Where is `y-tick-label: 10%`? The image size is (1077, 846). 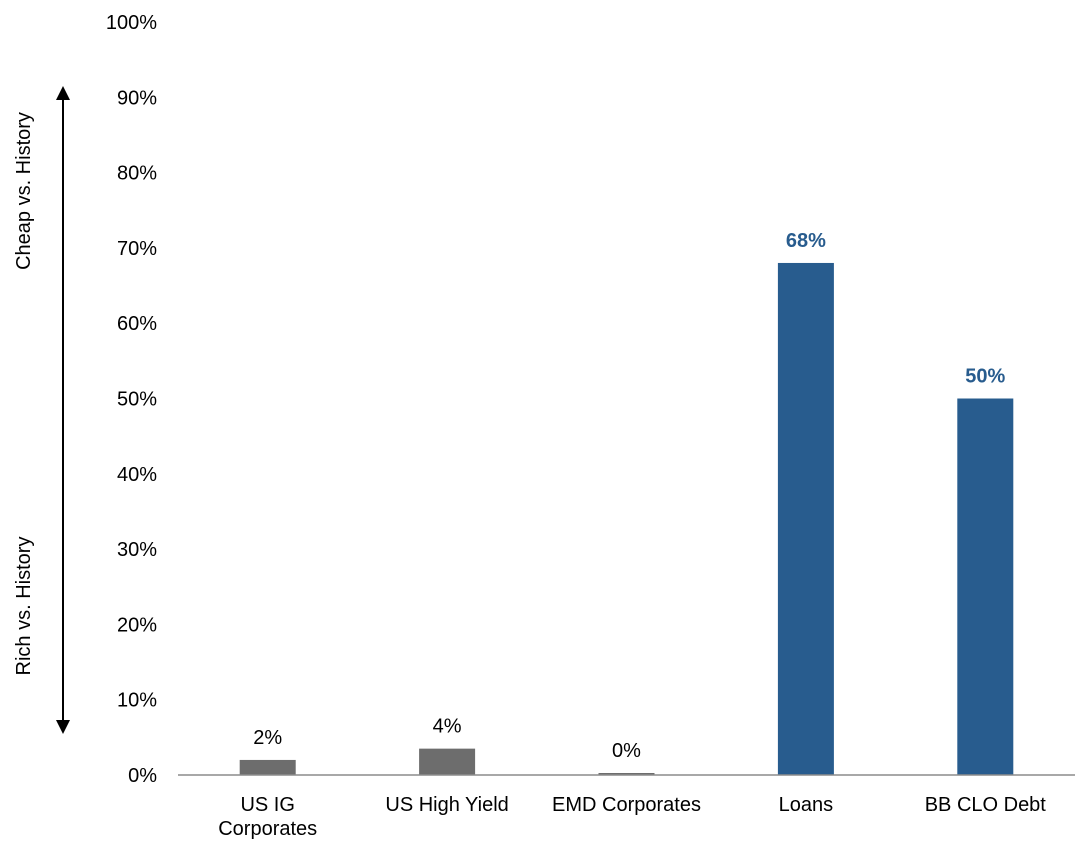
y-tick-label: 10% is located at coordinates (137, 701).